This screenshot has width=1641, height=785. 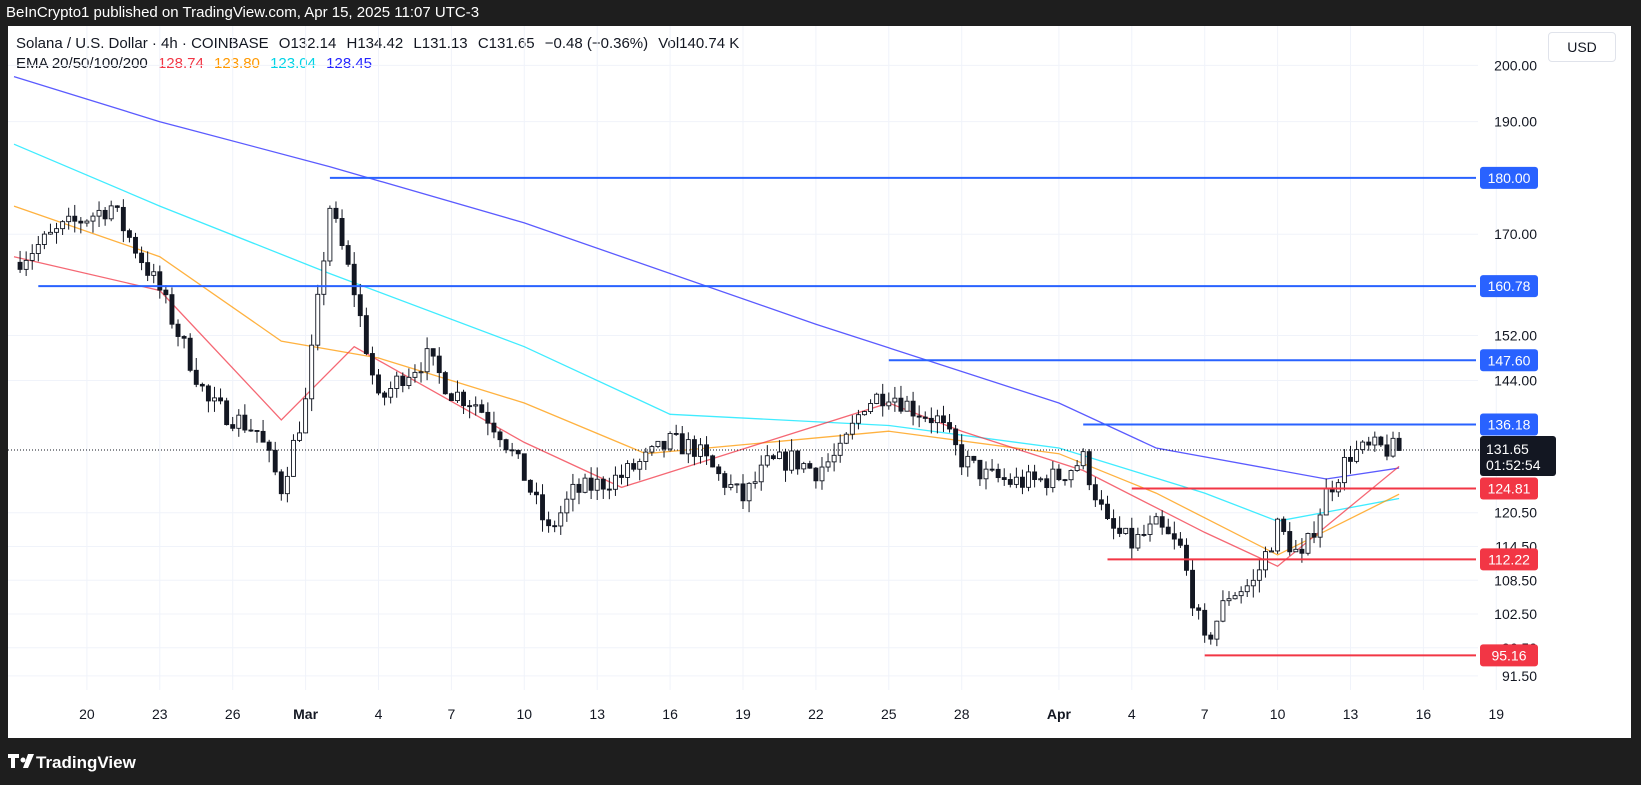 What do you see at coordinates (1582, 47) in the screenshot?
I see `currency-button: USD` at bounding box center [1582, 47].